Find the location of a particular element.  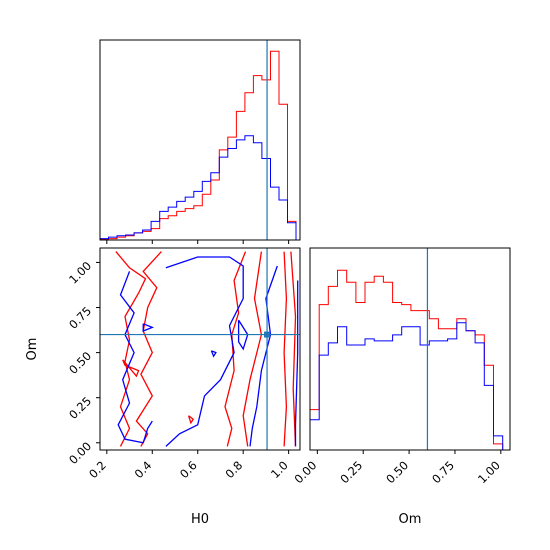

h0-histogram-panel is located at coordinates (200, 141).